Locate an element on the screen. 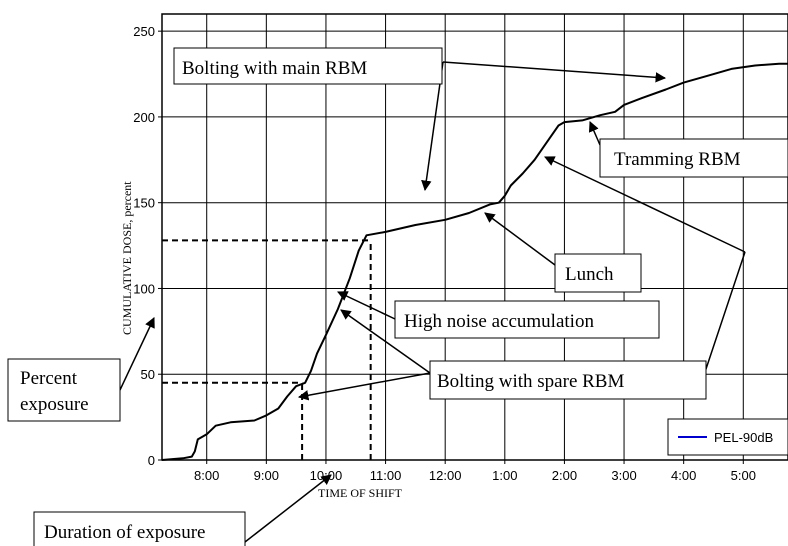  callout-duration: Duration of exposure is located at coordinates (139, 528).